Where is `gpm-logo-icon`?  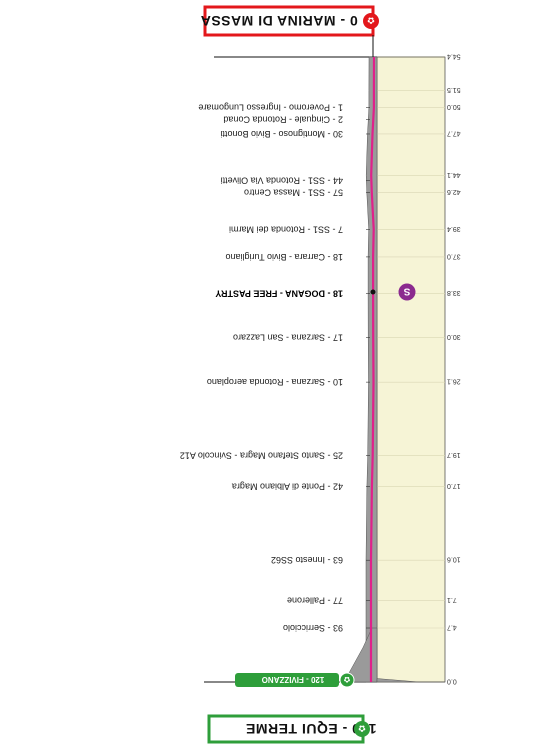 gpm-logo-icon is located at coordinates (347, 680).